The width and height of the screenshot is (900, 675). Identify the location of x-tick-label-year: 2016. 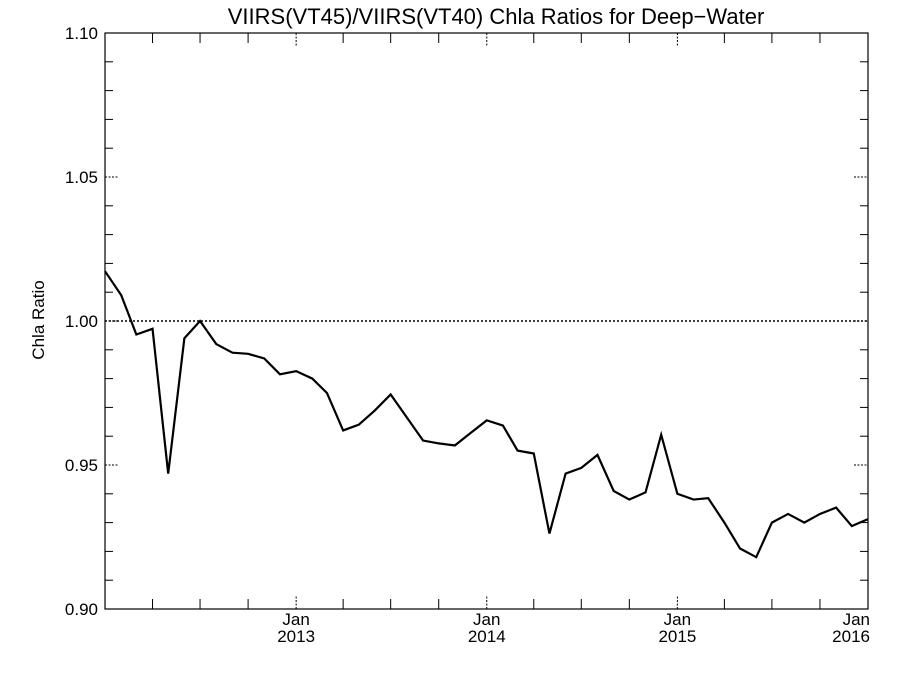
(851, 636).